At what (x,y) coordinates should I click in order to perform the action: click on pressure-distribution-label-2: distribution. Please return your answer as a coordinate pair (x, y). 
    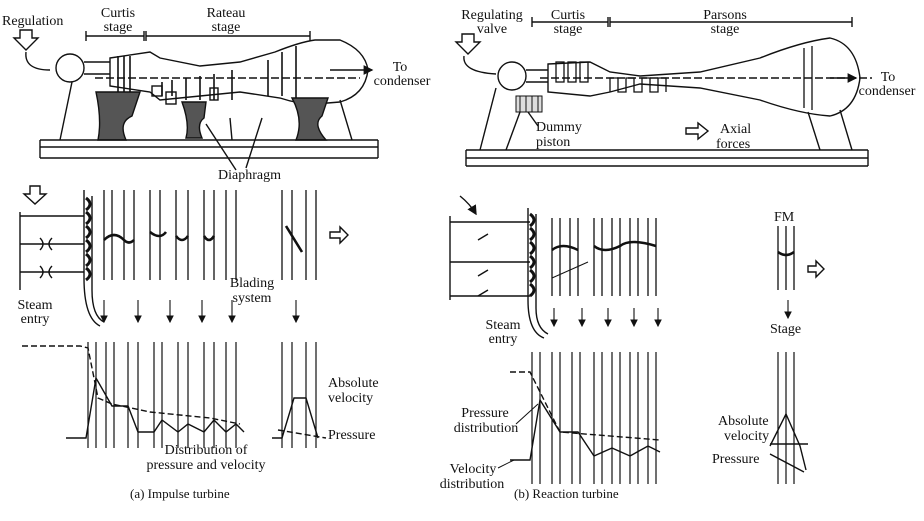
    Looking at the image, I should click on (486, 428).